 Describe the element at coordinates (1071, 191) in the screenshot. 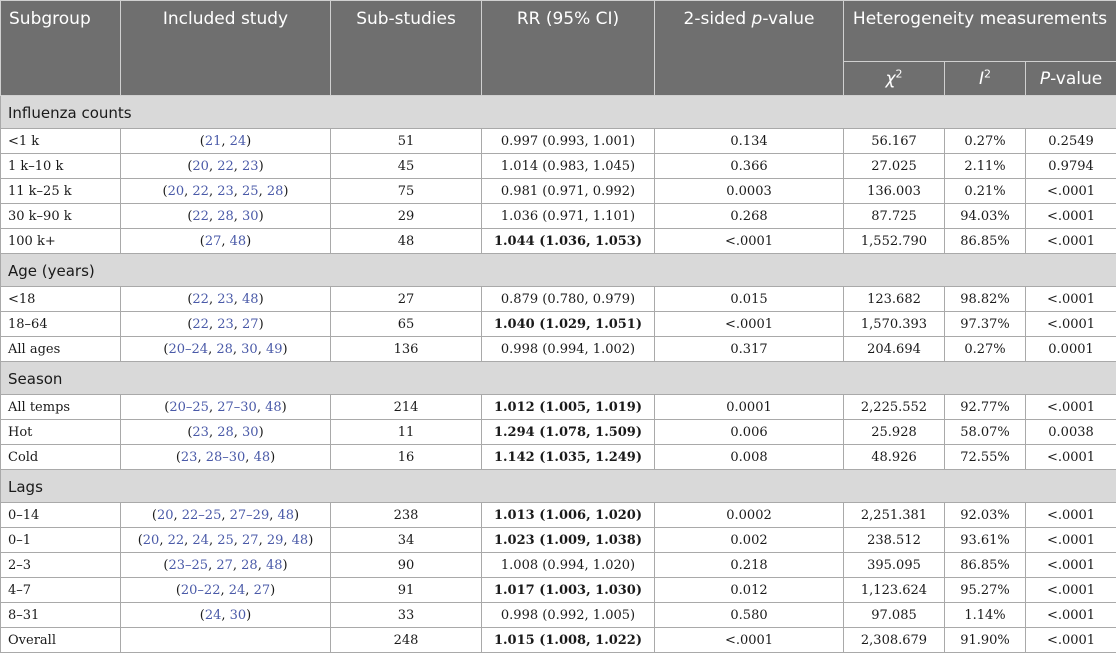

I see `heterogeneity-p-value: <.0001` at that location.